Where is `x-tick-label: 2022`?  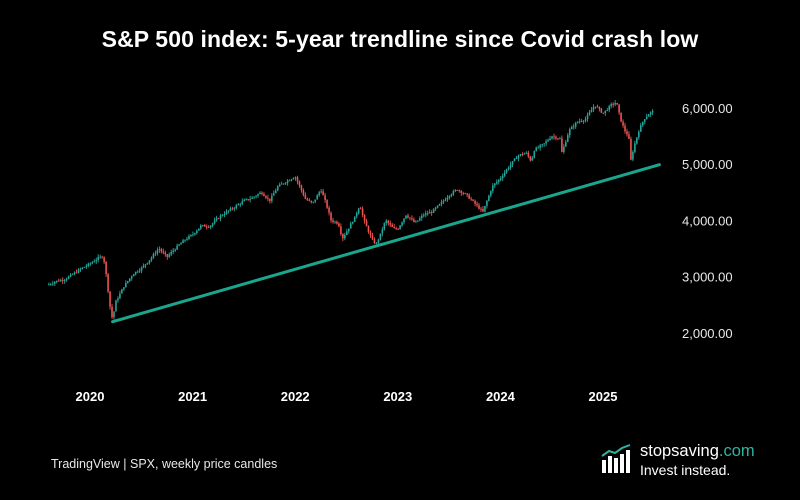 x-tick-label: 2022 is located at coordinates (295, 396).